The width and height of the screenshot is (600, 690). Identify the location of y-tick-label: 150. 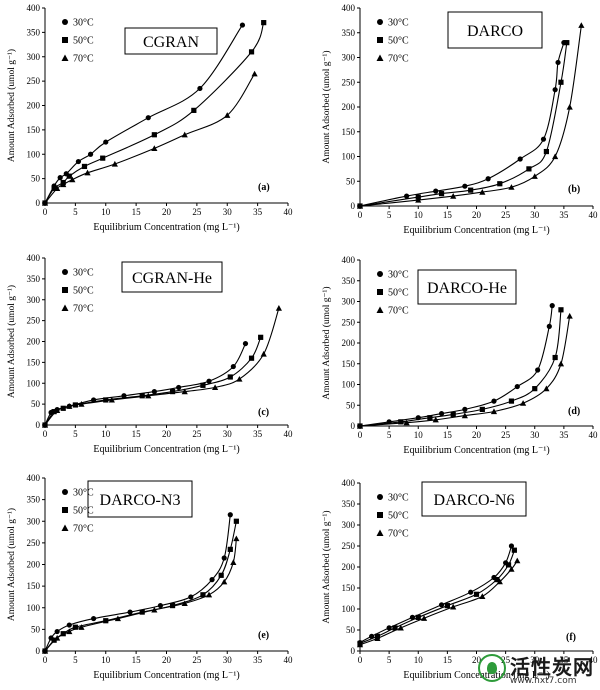
(34, 362).